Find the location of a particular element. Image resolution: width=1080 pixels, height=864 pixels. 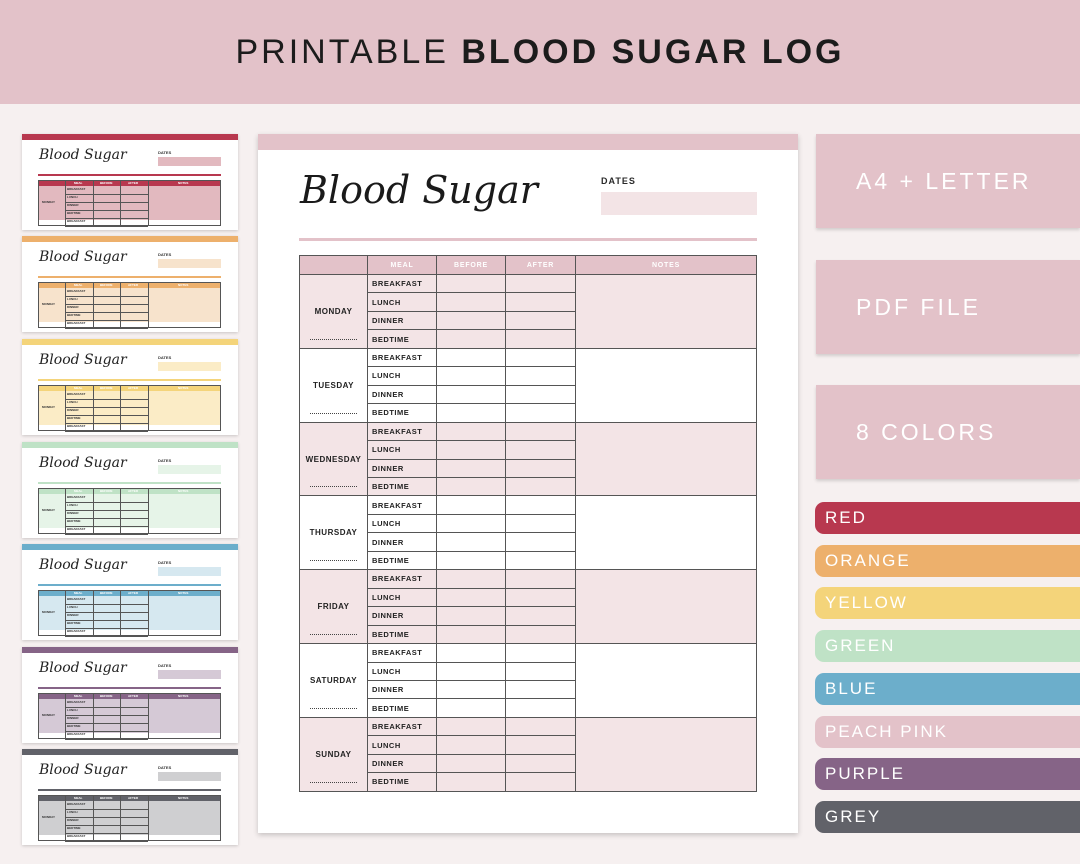

banner: PRINTABLE BLOOD SUGAR LOG is located at coordinates (540, 52).